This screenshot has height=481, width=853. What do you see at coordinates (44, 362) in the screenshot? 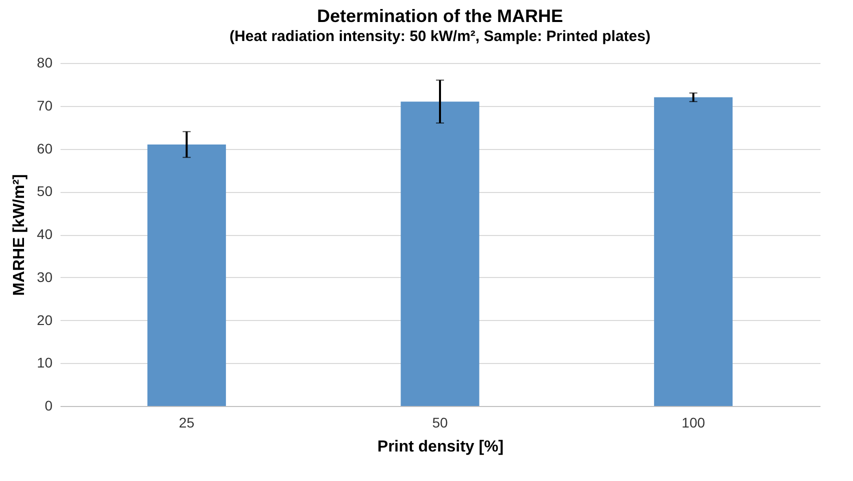
I see `y-tick-label: 10` at bounding box center [44, 362].